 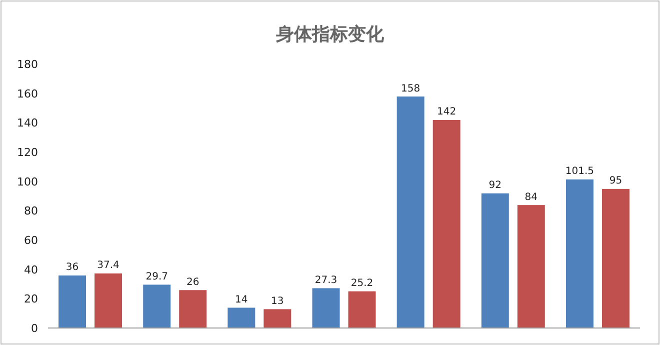 What do you see at coordinates (615, 181) in the screenshot?
I see `data-label: 95` at bounding box center [615, 181].